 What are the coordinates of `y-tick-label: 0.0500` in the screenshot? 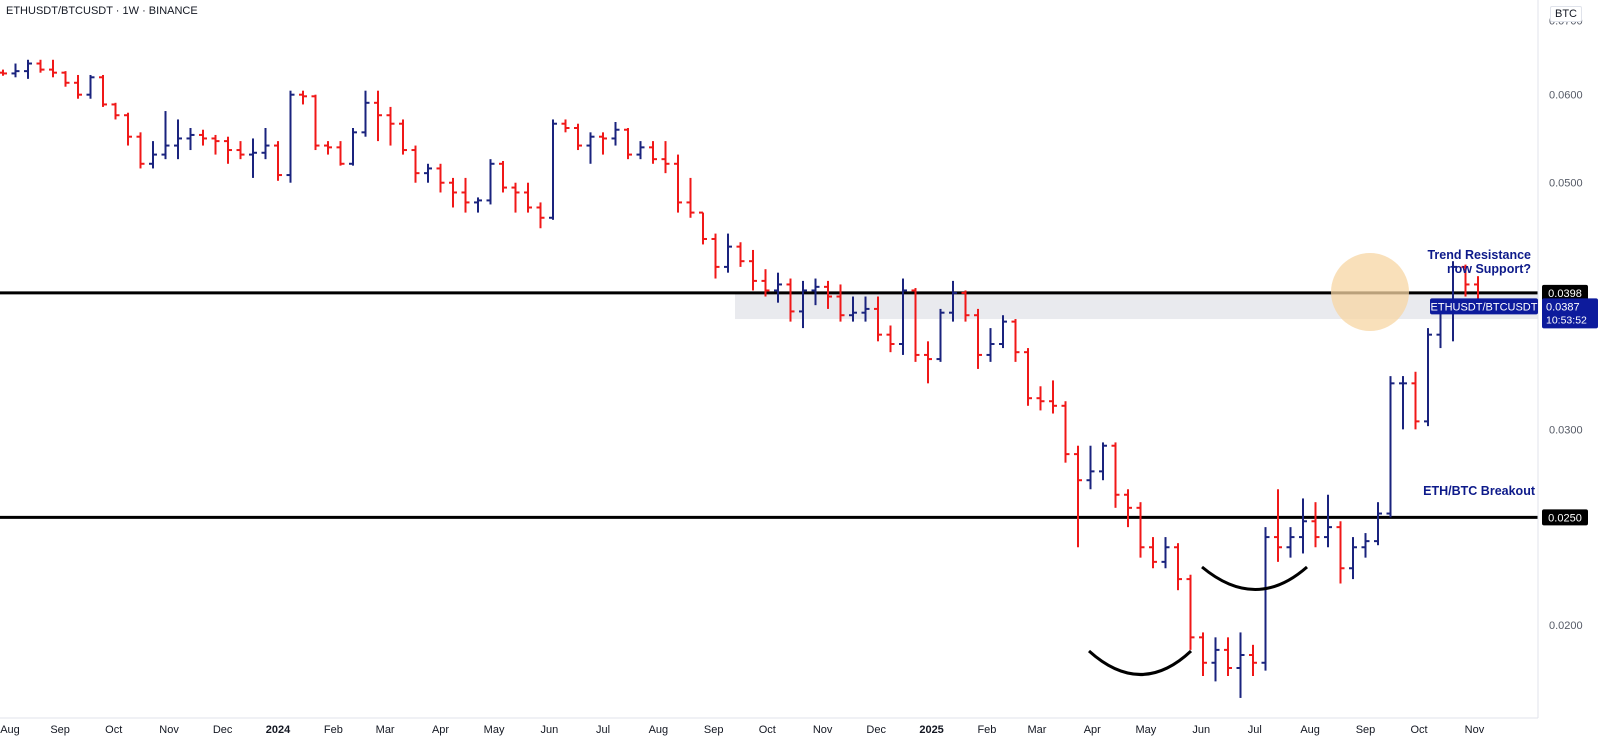 It's located at (1566, 184).